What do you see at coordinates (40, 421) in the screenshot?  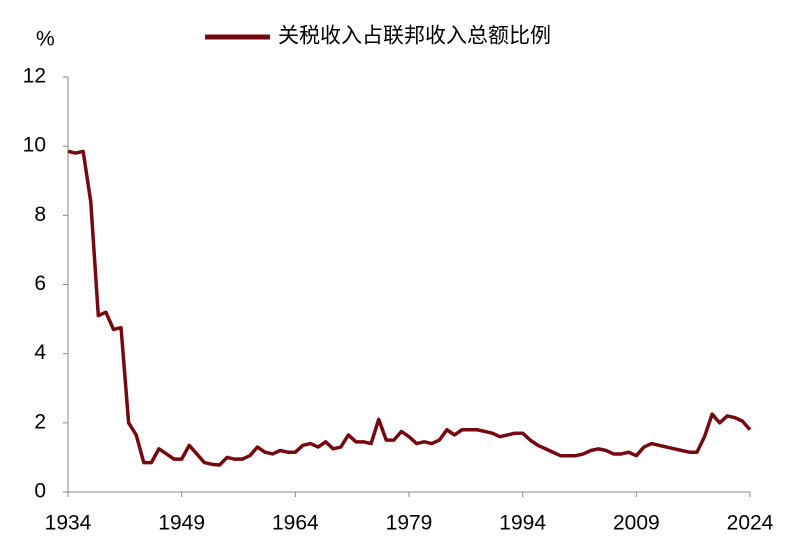 I see `y-tick-label: 2` at bounding box center [40, 421].